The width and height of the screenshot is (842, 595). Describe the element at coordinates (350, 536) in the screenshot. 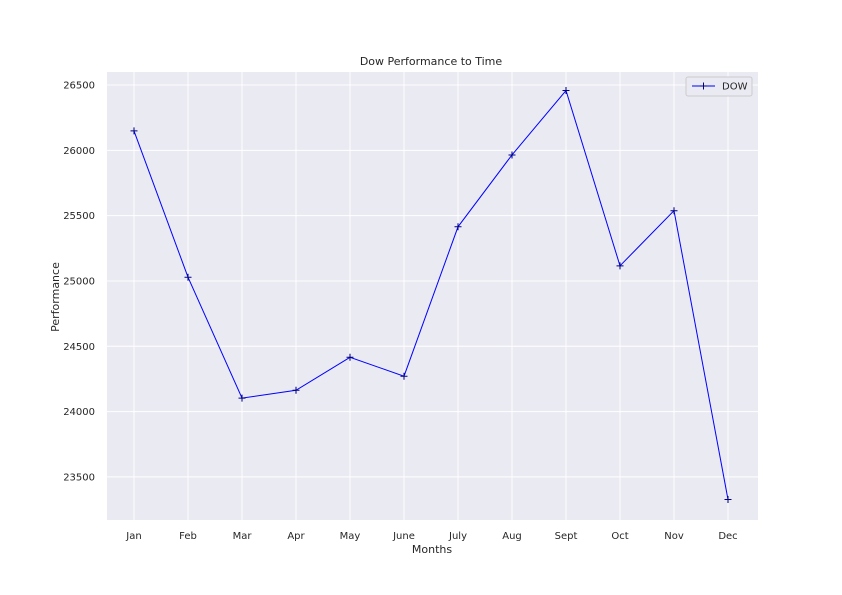

I see `x-tick-label: May` at that location.